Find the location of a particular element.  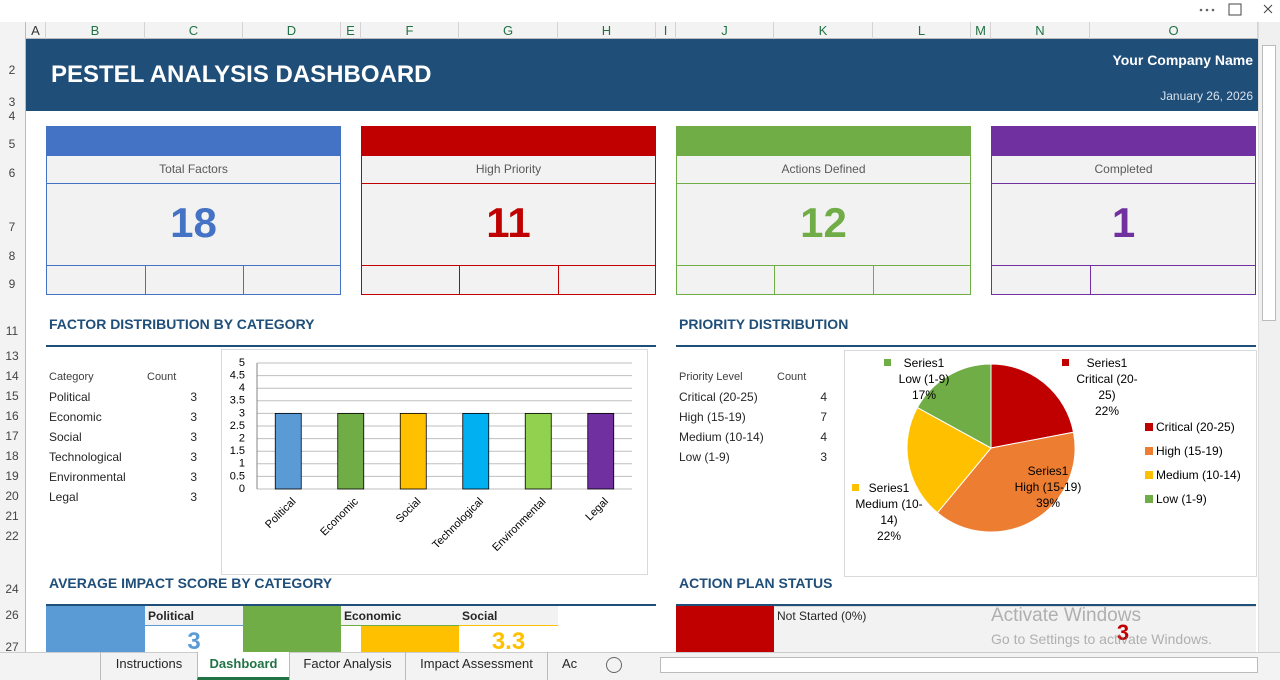

row-header: 16 is located at coordinates (12, 416).